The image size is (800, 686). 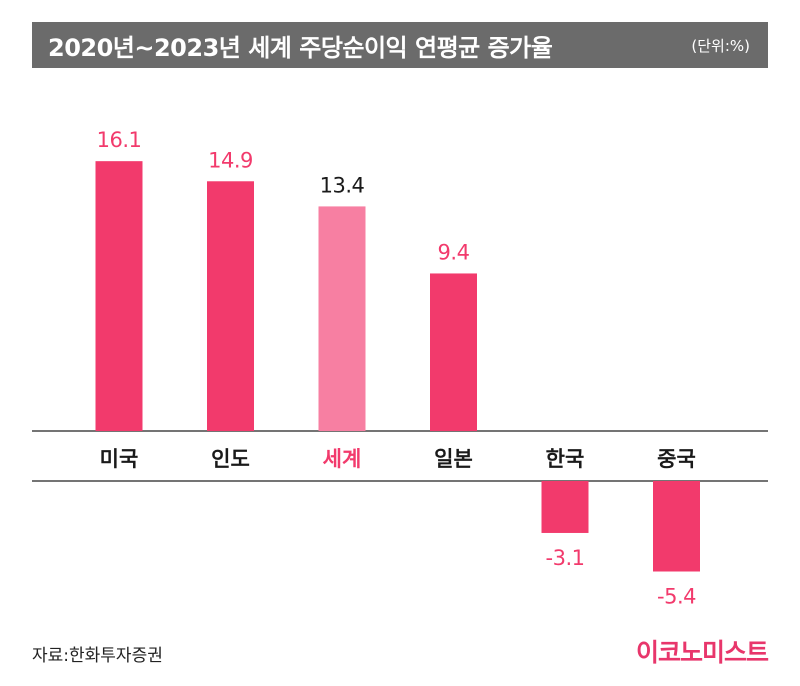 What do you see at coordinates (720, 45) in the screenshot?
I see `unit-label: (단위:%)` at bounding box center [720, 45].